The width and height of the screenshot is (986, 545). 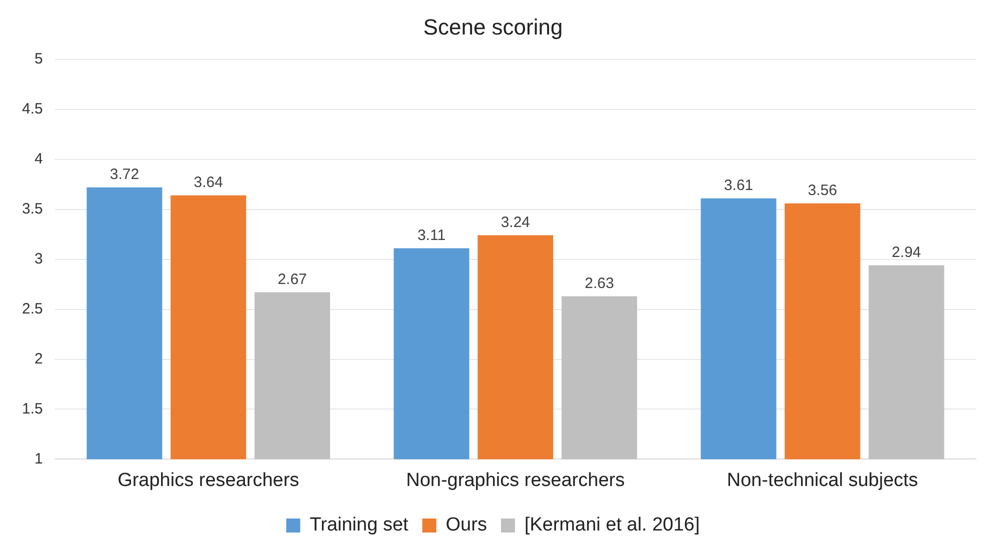 I want to click on y-tick-label: 1.5, so click(x=32, y=409).